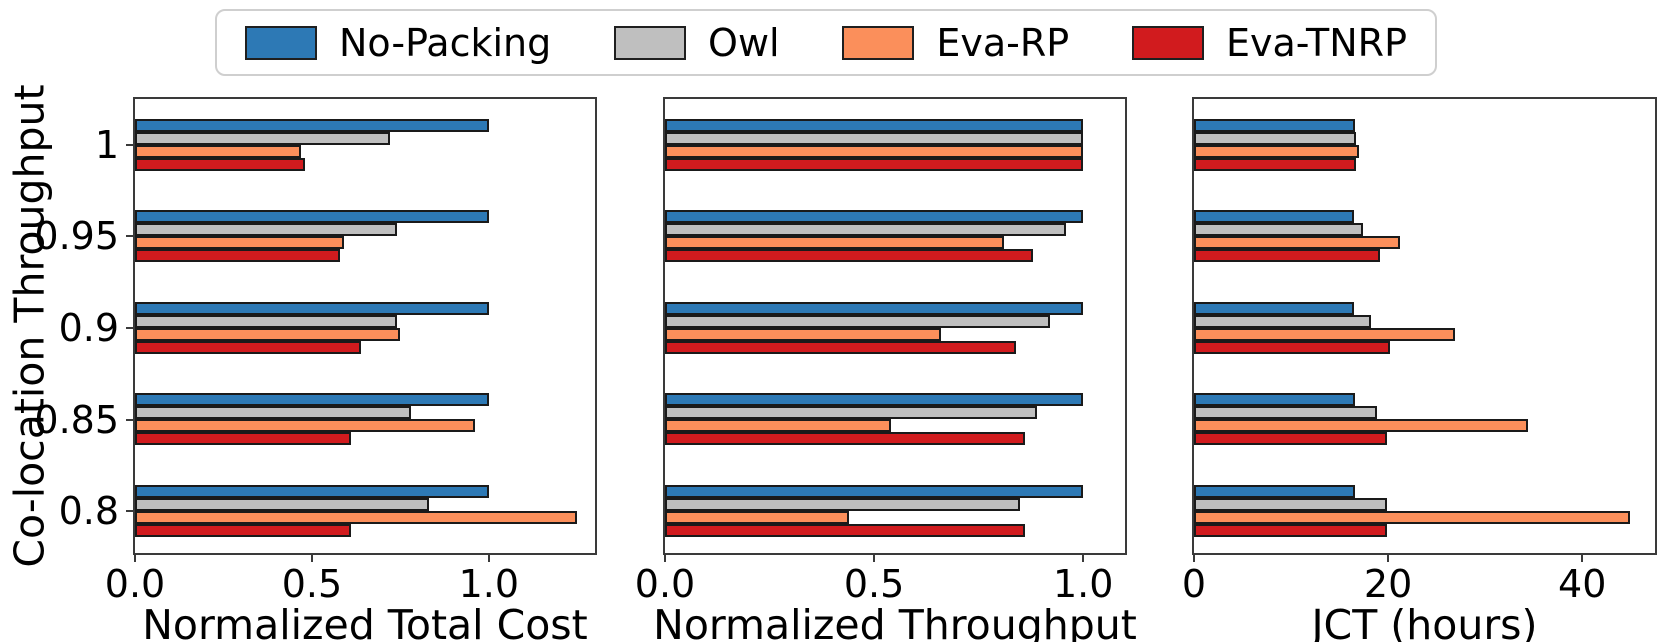  I want to click on legend: No-Packing Owl Eva-RP Eva-TNRP, so click(826, 42).